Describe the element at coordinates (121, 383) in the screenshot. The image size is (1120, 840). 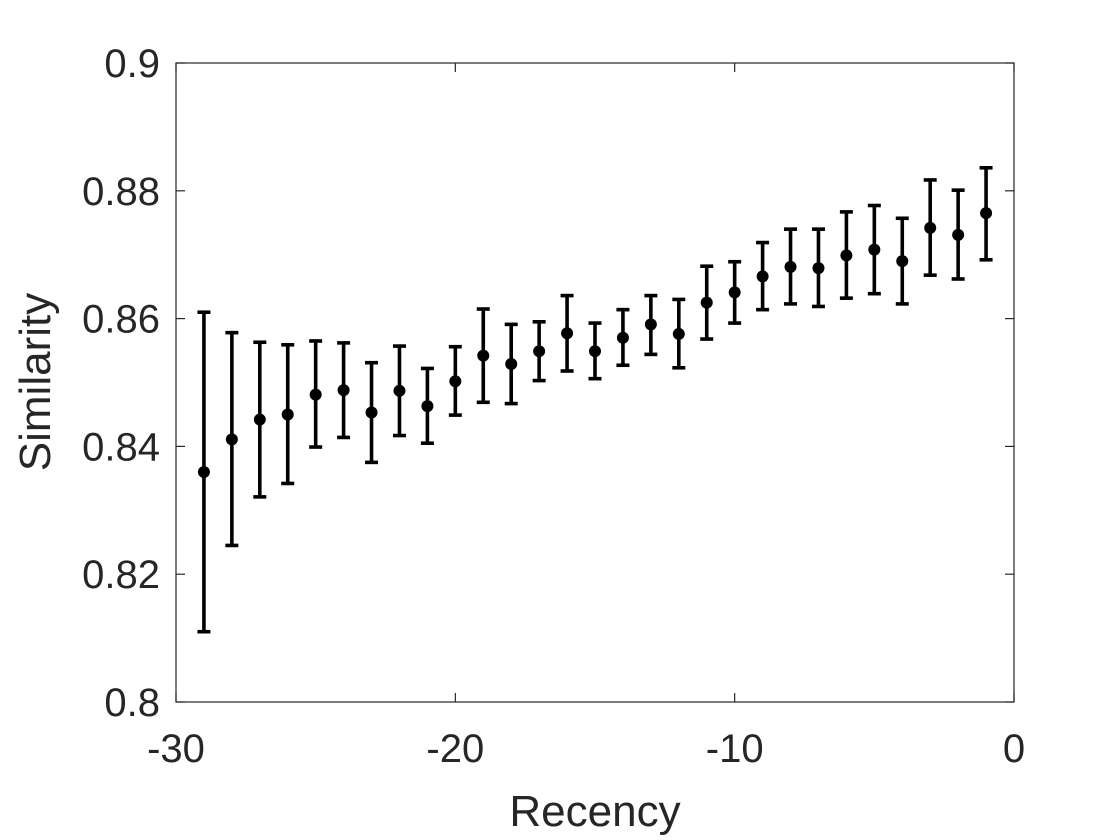
I see `y-tick-labels: 0.8 0.82 0.84 0.86 0.88 0.9` at that location.